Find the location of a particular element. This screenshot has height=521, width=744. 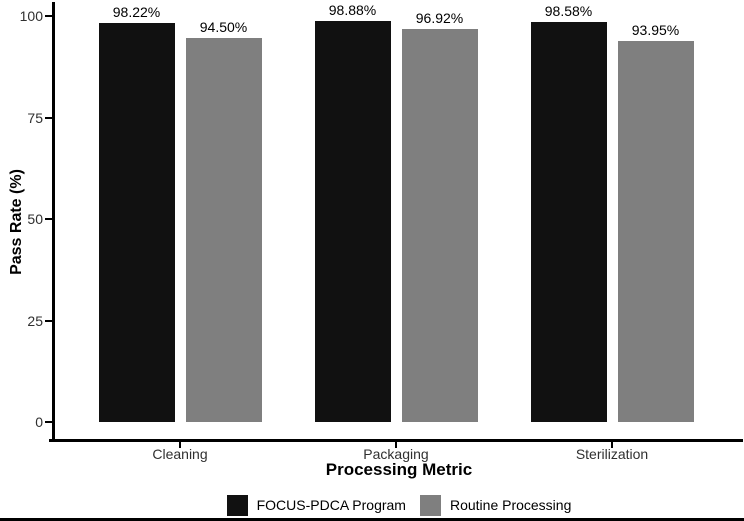

bar-value-label: 98.58% is located at coordinates (568, 10).